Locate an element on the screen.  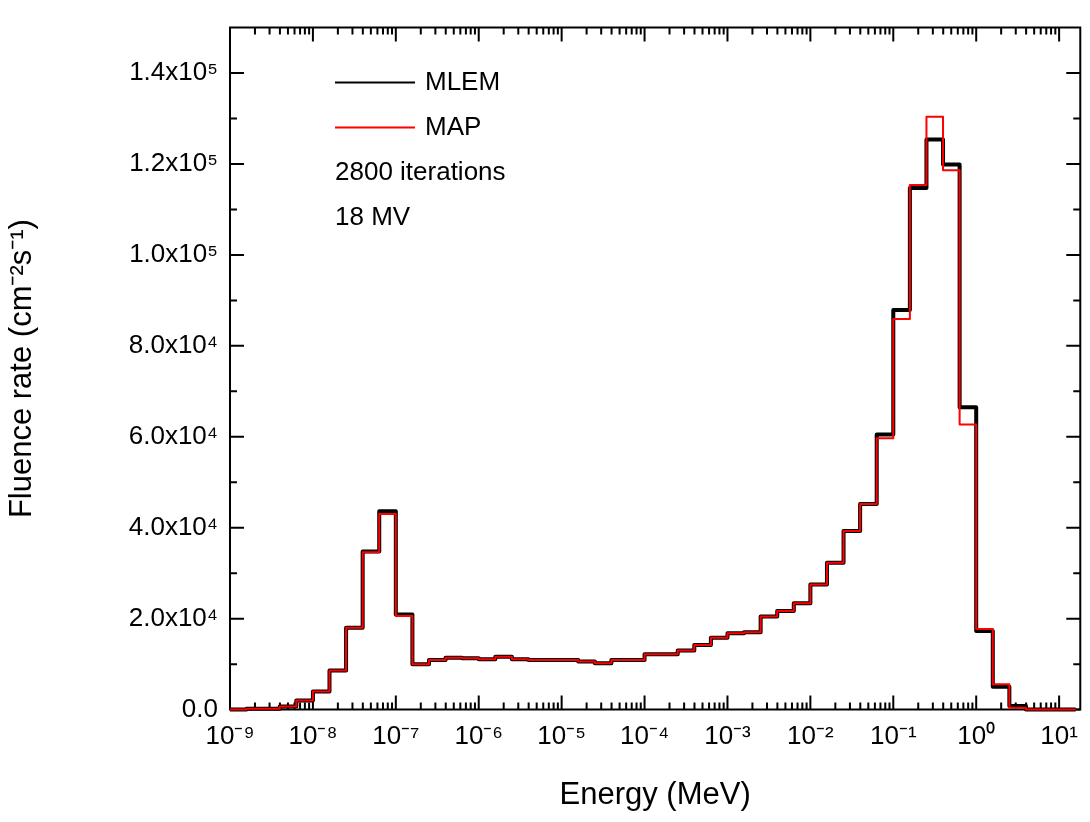
y-axis-title: Fluence rate (cm⁻²s⁻¹) is located at coordinates (21, 369).